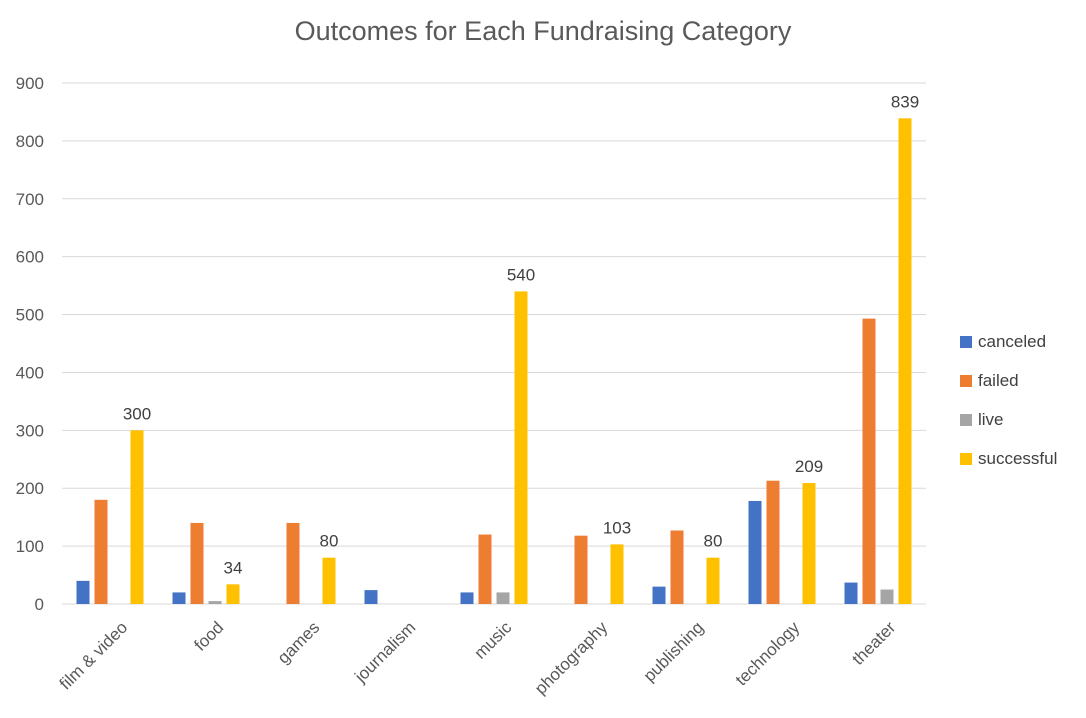 This screenshot has height=718, width=1086. I want to click on chart-title: Outcomes for Each Fundraising Category, so click(543, 31).